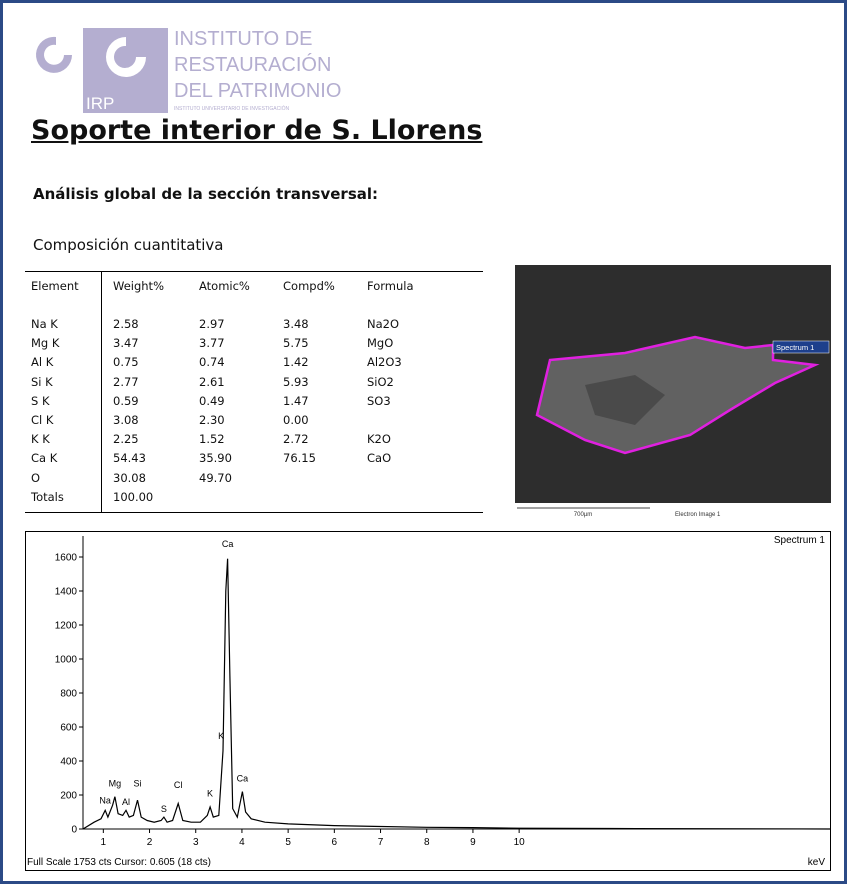  I want to click on y-tick-label: 400, so click(68, 762).